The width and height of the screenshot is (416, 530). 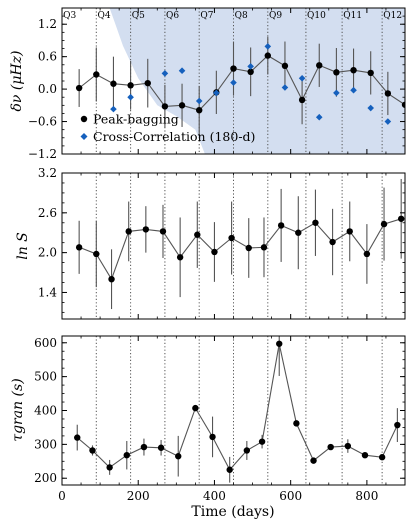 I want to click on y-tick-label: 3.2, so click(x=47, y=173).